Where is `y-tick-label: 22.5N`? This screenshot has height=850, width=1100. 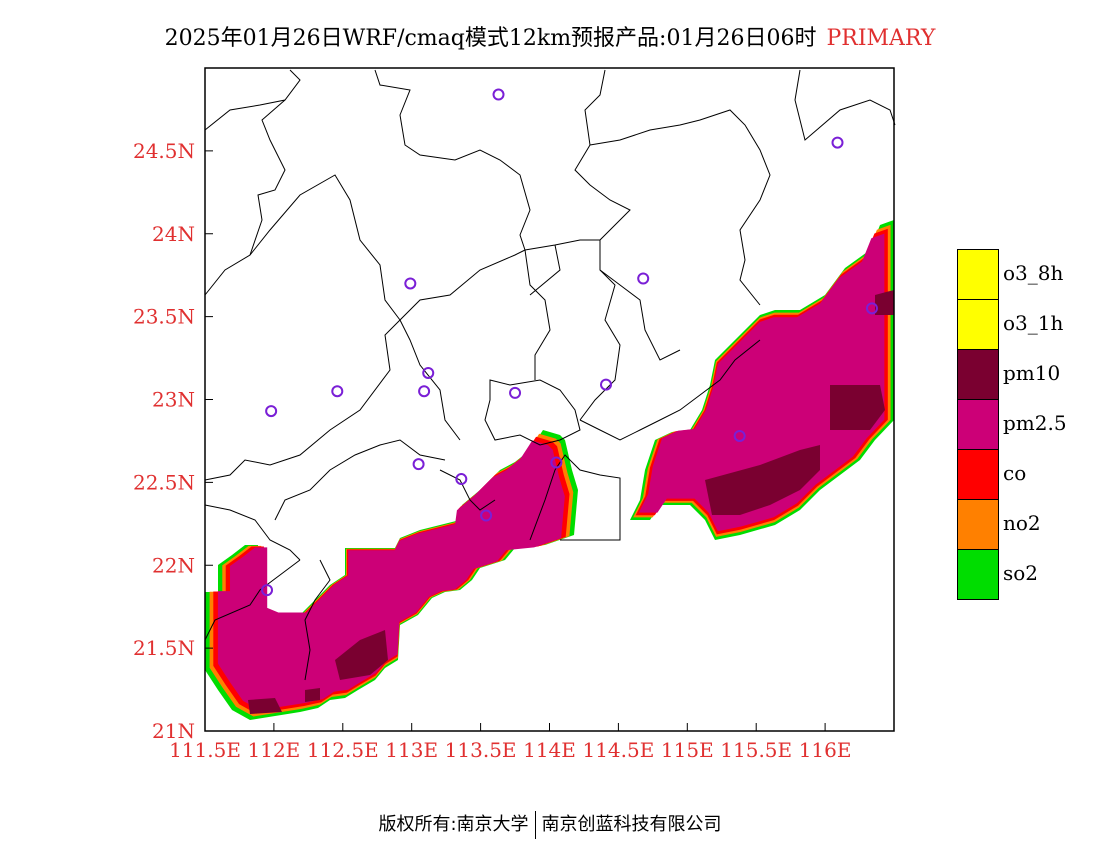
y-tick-label: 22.5N is located at coordinates (164, 482).